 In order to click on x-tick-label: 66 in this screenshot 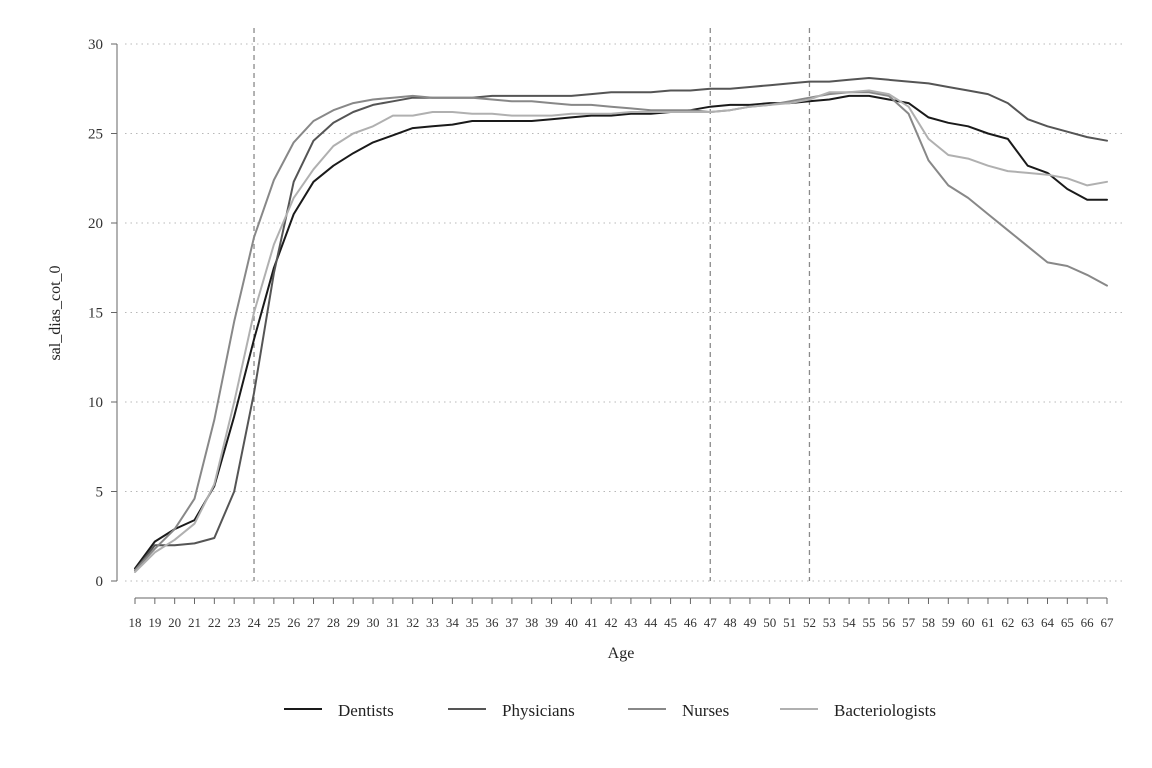, I will do `click(1088, 622)`.